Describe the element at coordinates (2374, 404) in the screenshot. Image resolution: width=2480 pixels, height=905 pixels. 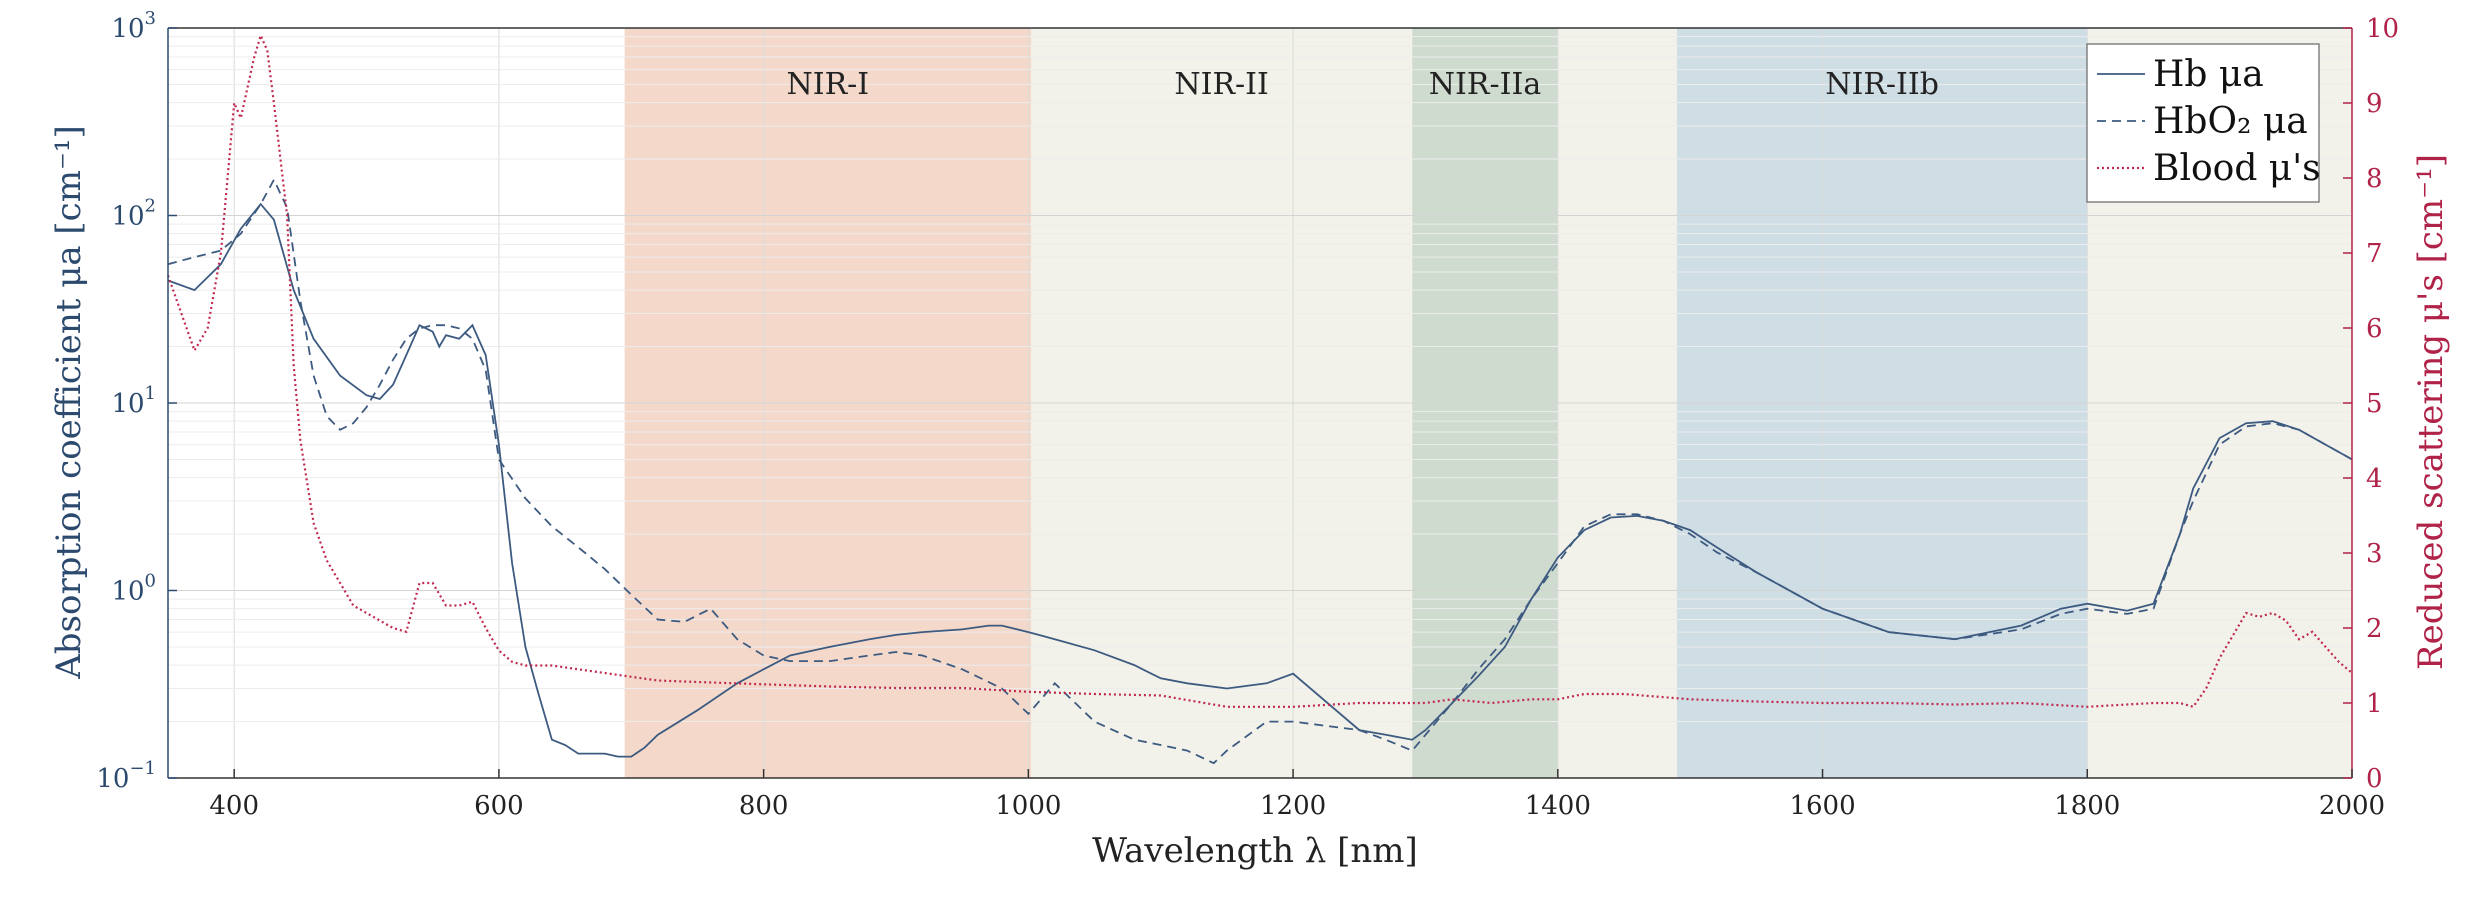
I see `y-right-tick-label-5: 5` at that location.